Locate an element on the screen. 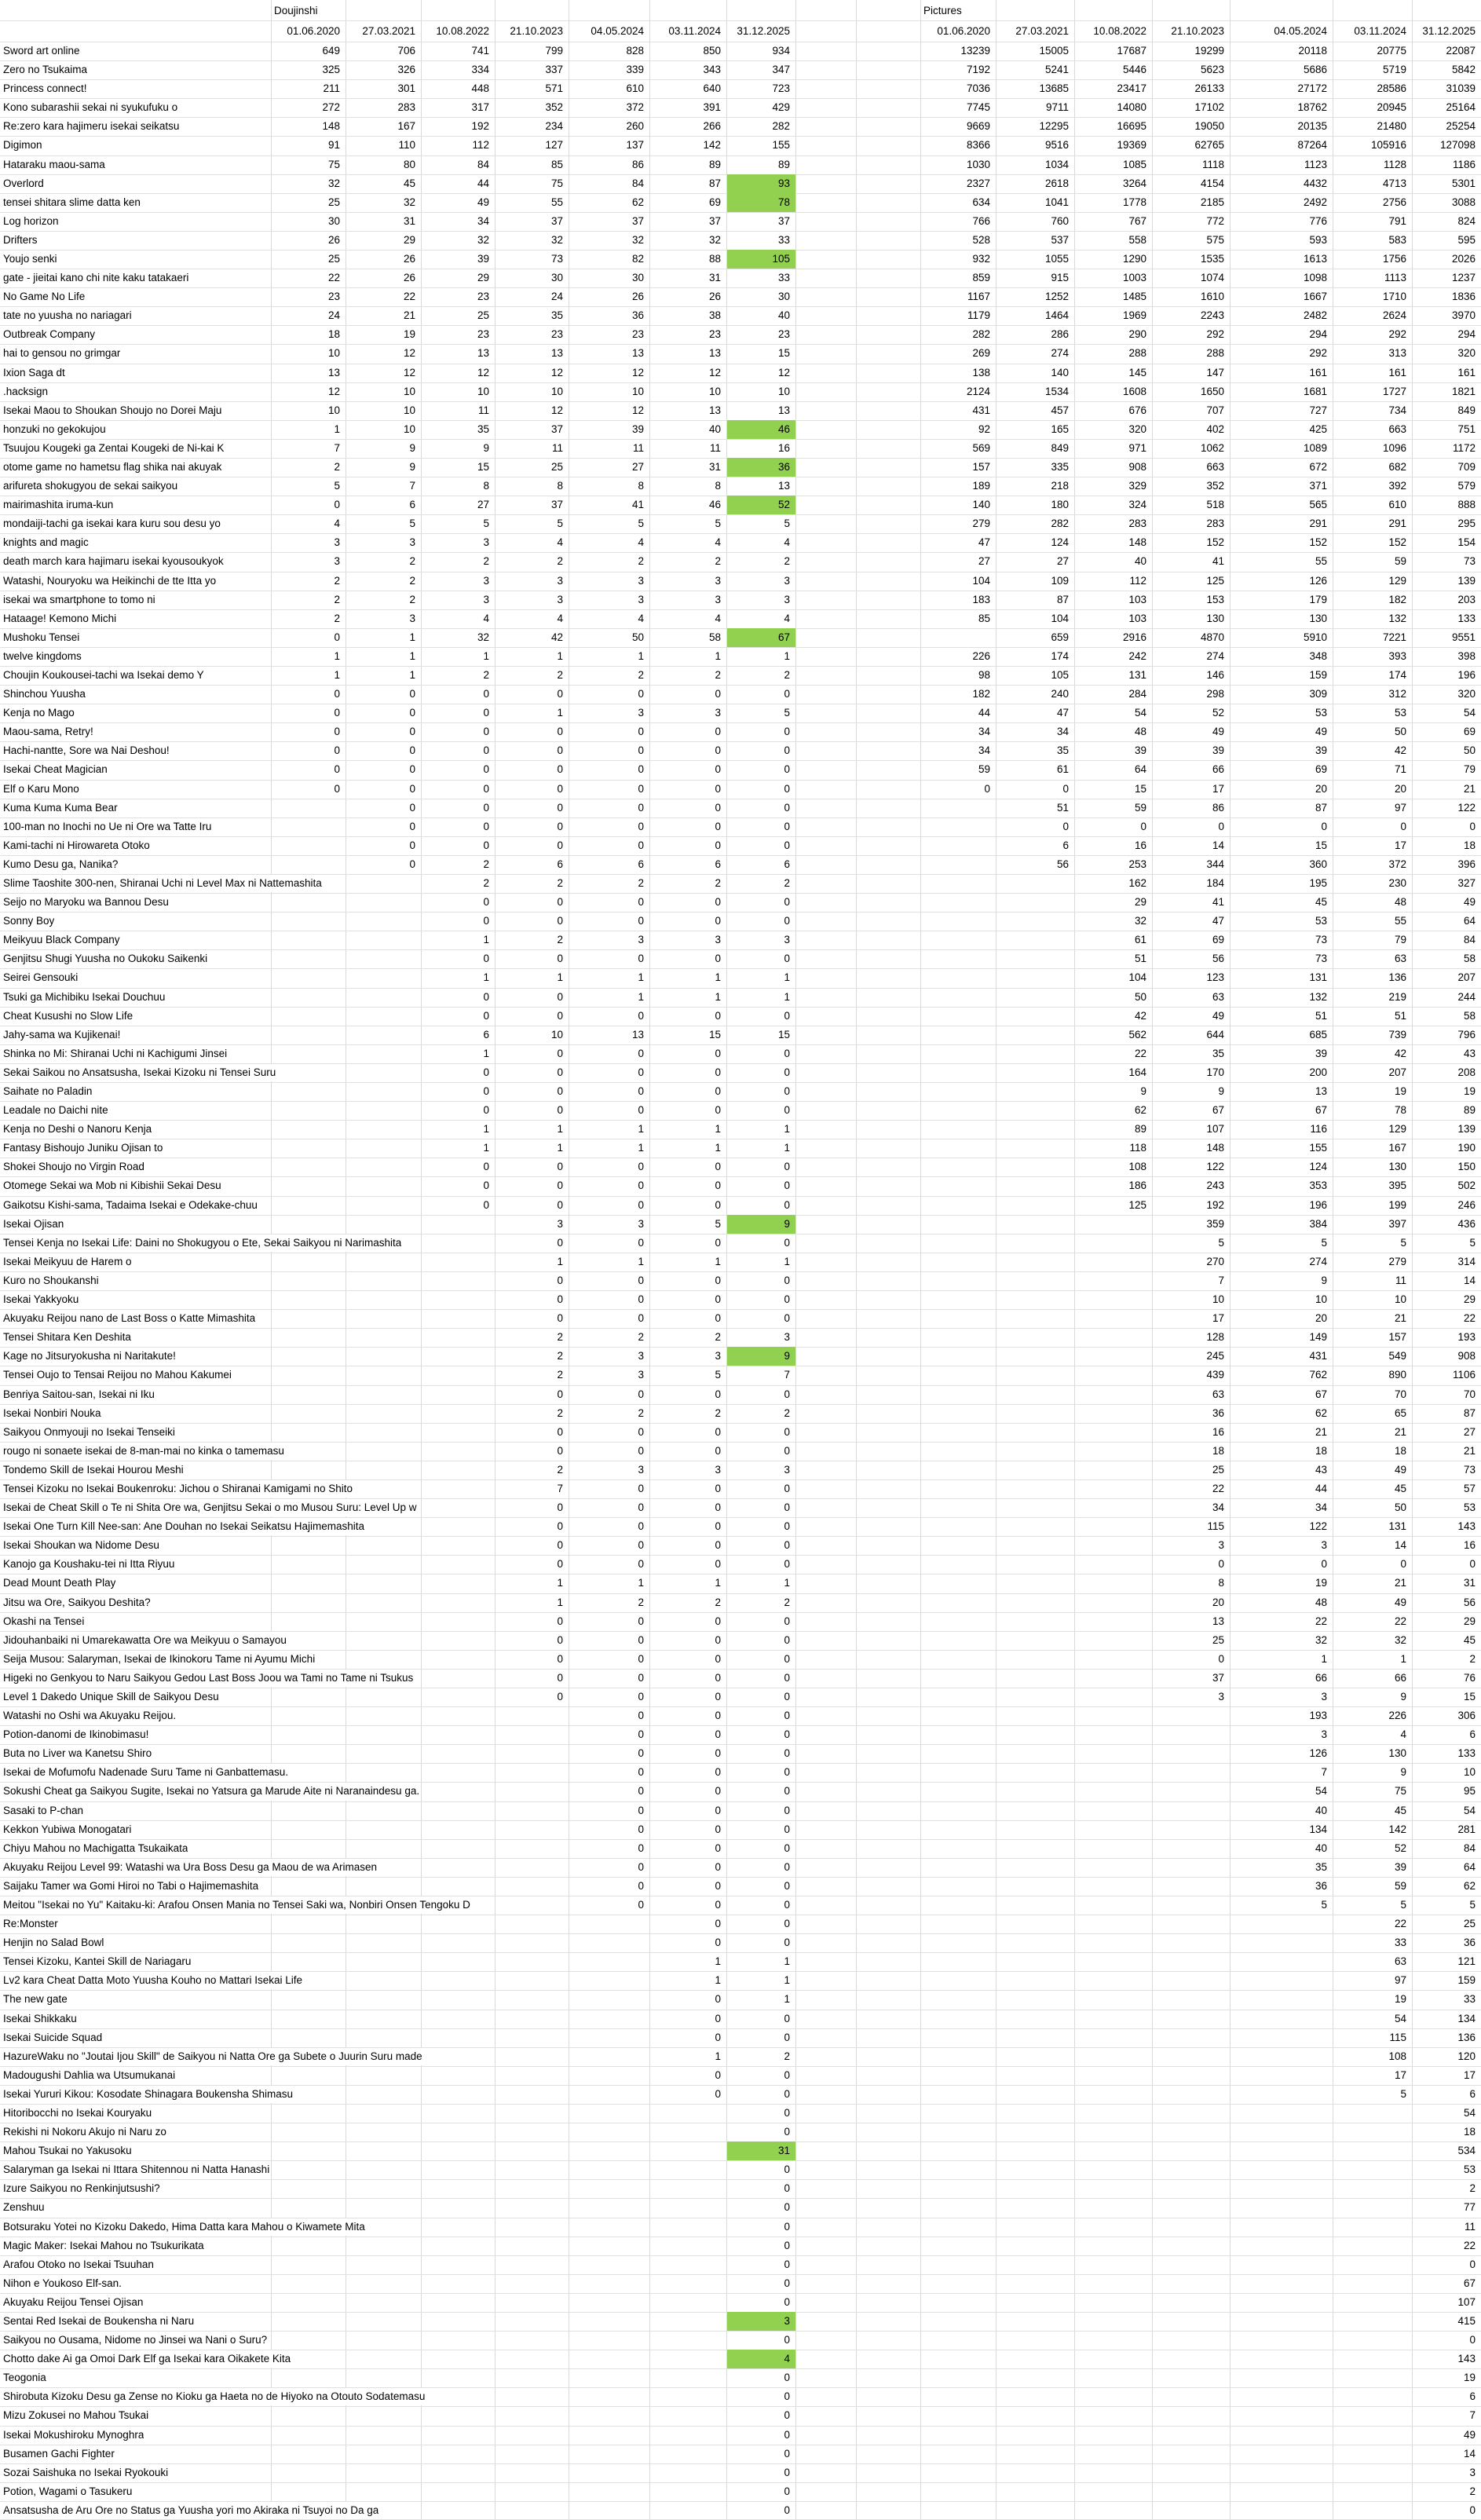 The width and height of the screenshot is (1481, 2520). pictures-count-cell: 3 is located at coordinates (1472, 2472).